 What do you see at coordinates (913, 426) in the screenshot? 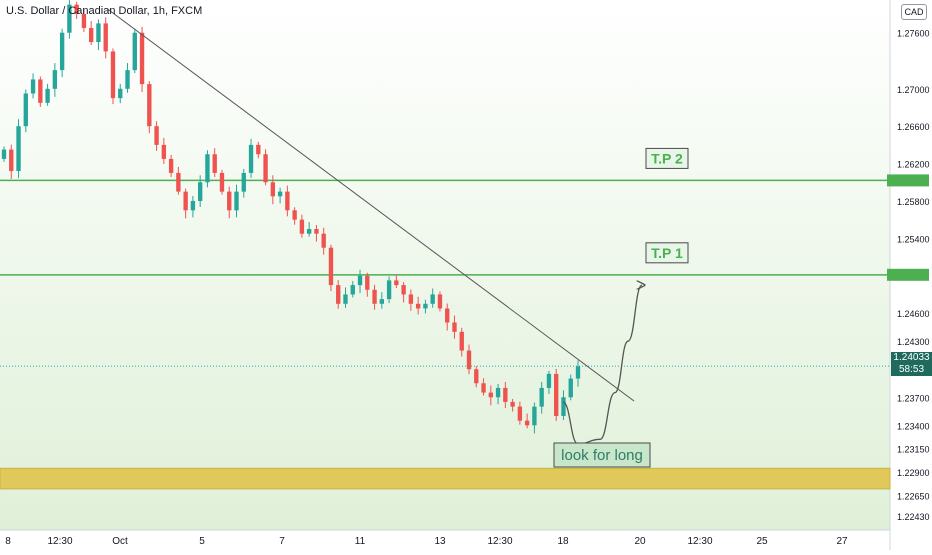
I see `price-tick-label: 1.23400` at bounding box center [913, 426].